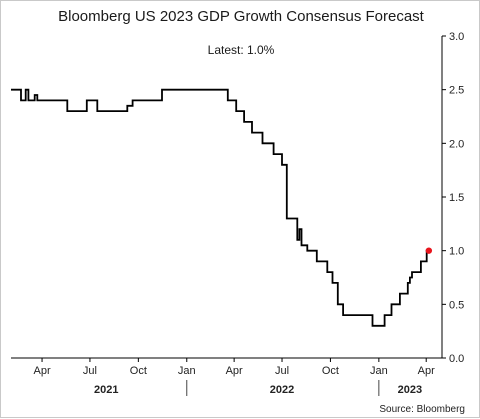 The width and height of the screenshot is (480, 419). What do you see at coordinates (282, 390) in the screenshot?
I see `year-label: 2022` at bounding box center [282, 390].